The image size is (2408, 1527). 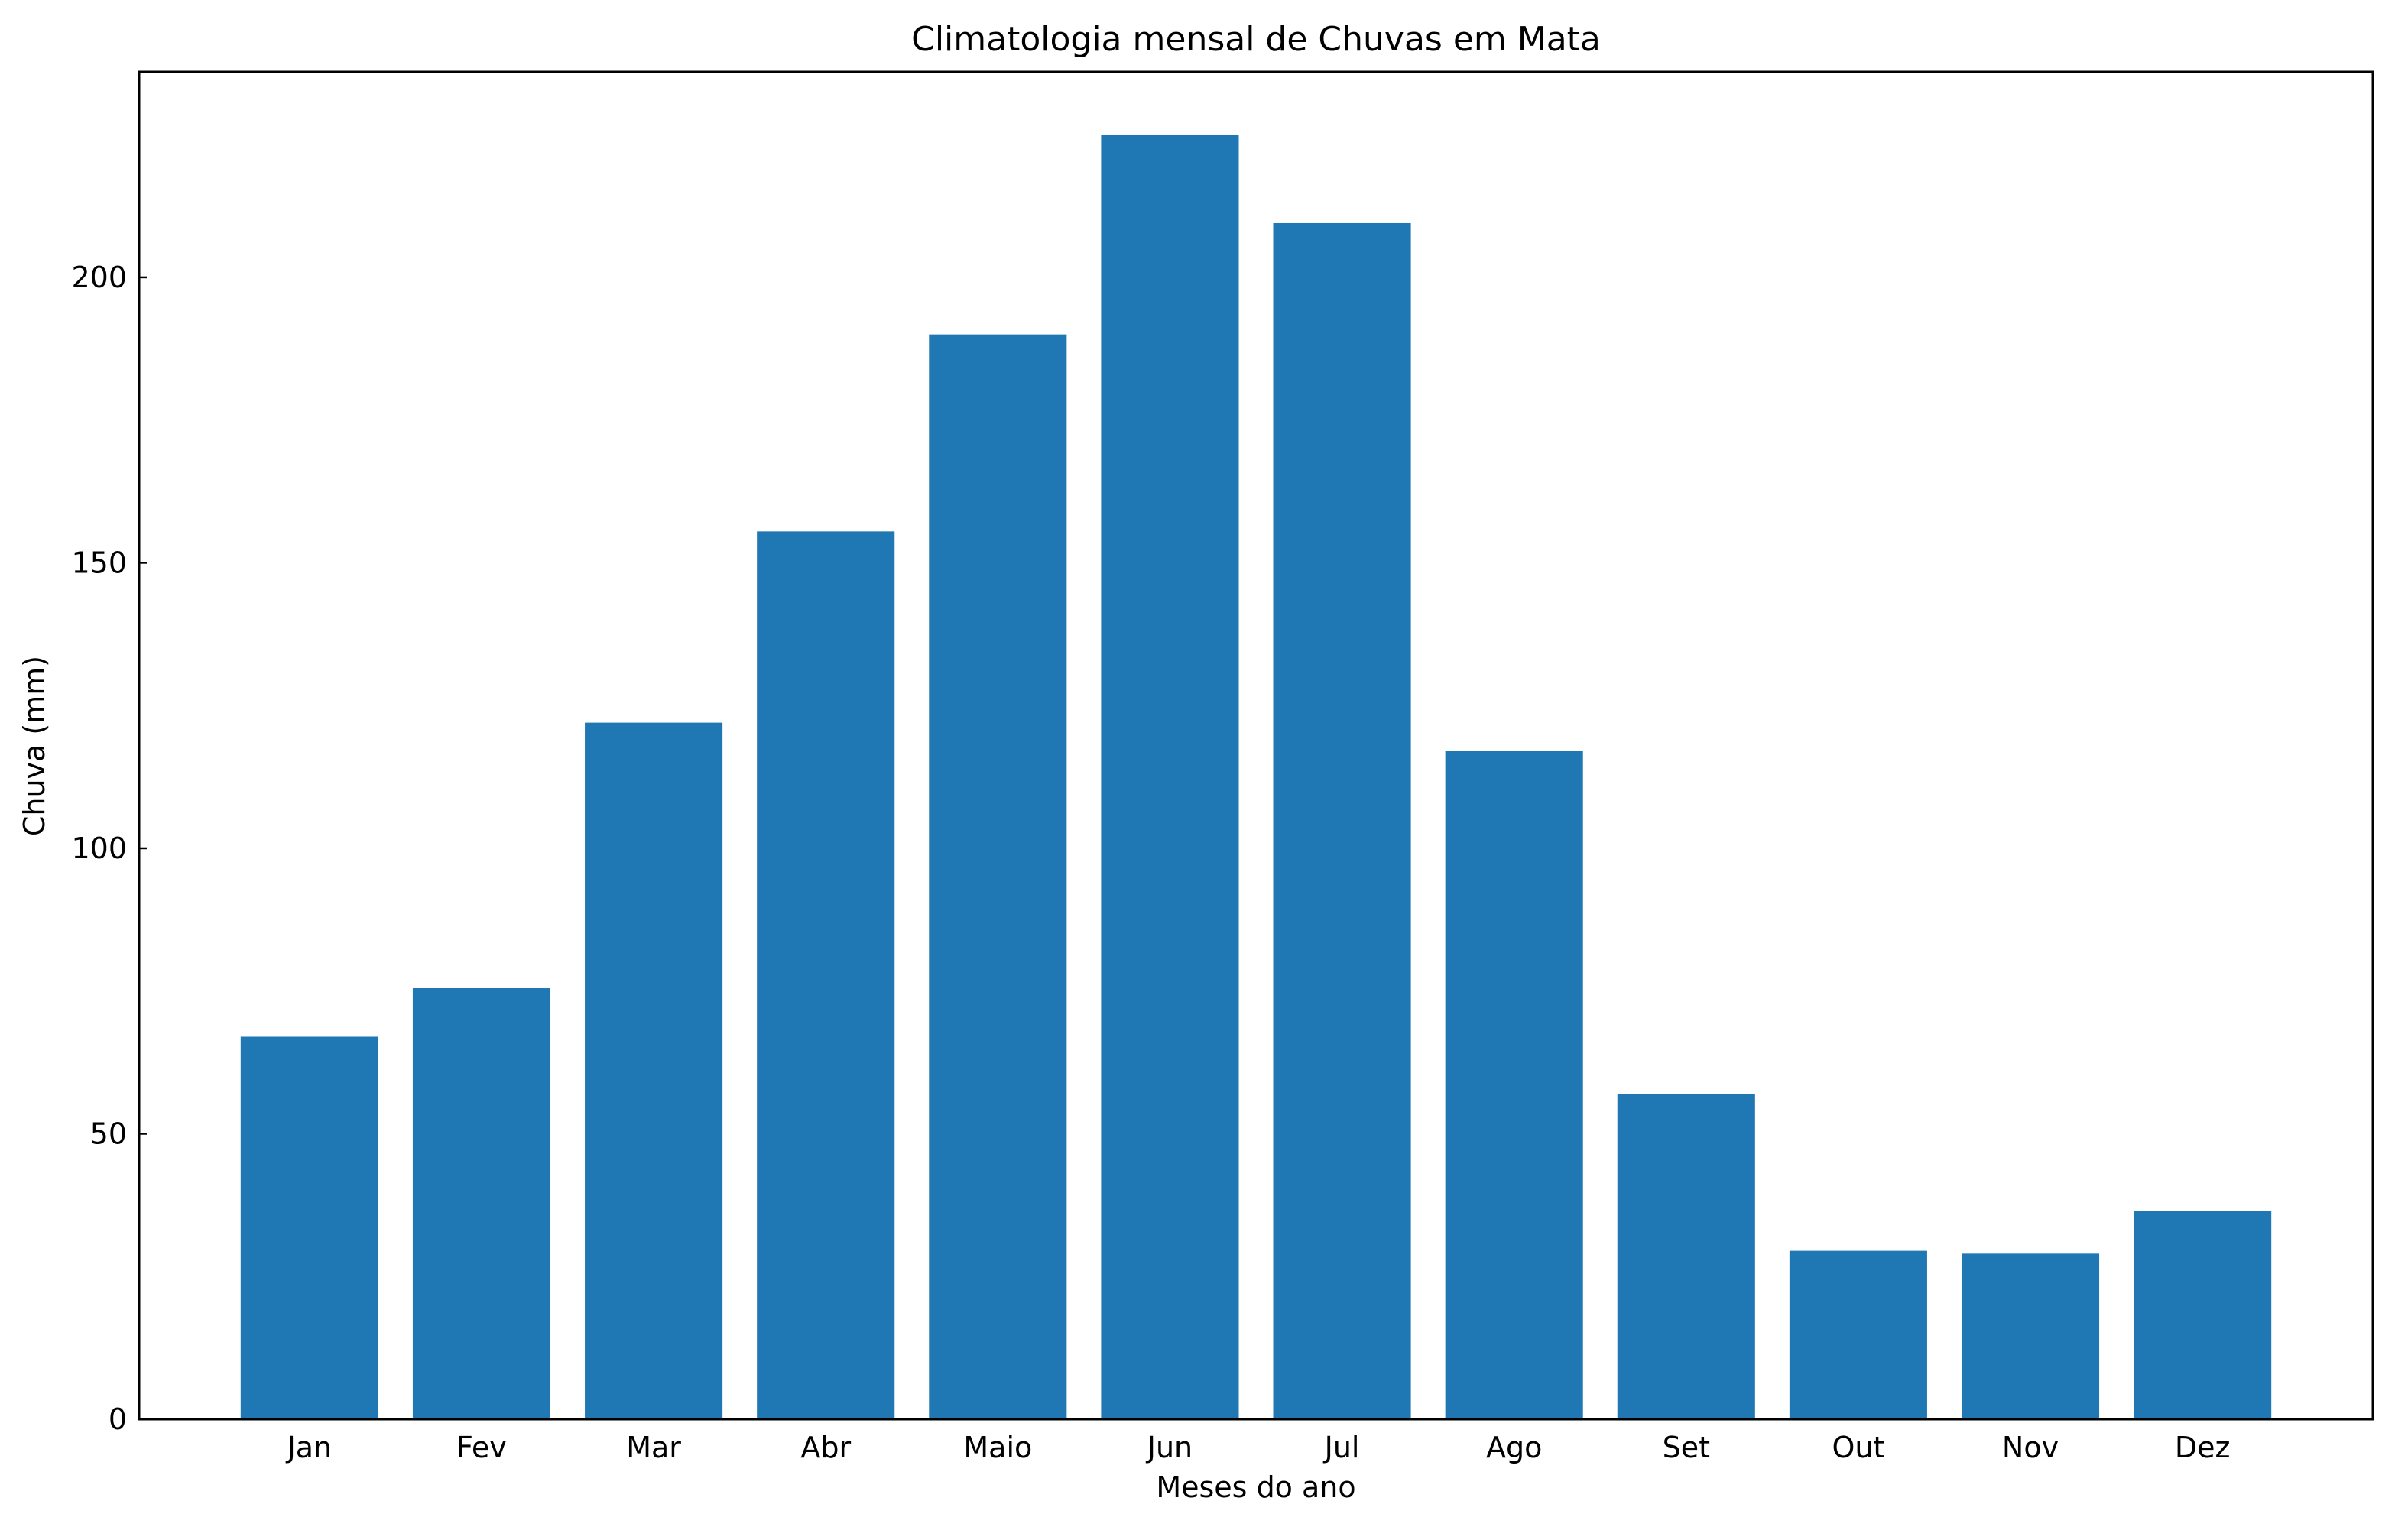 What do you see at coordinates (118, 1419) in the screenshot?
I see `y-tick-label: 0` at bounding box center [118, 1419].